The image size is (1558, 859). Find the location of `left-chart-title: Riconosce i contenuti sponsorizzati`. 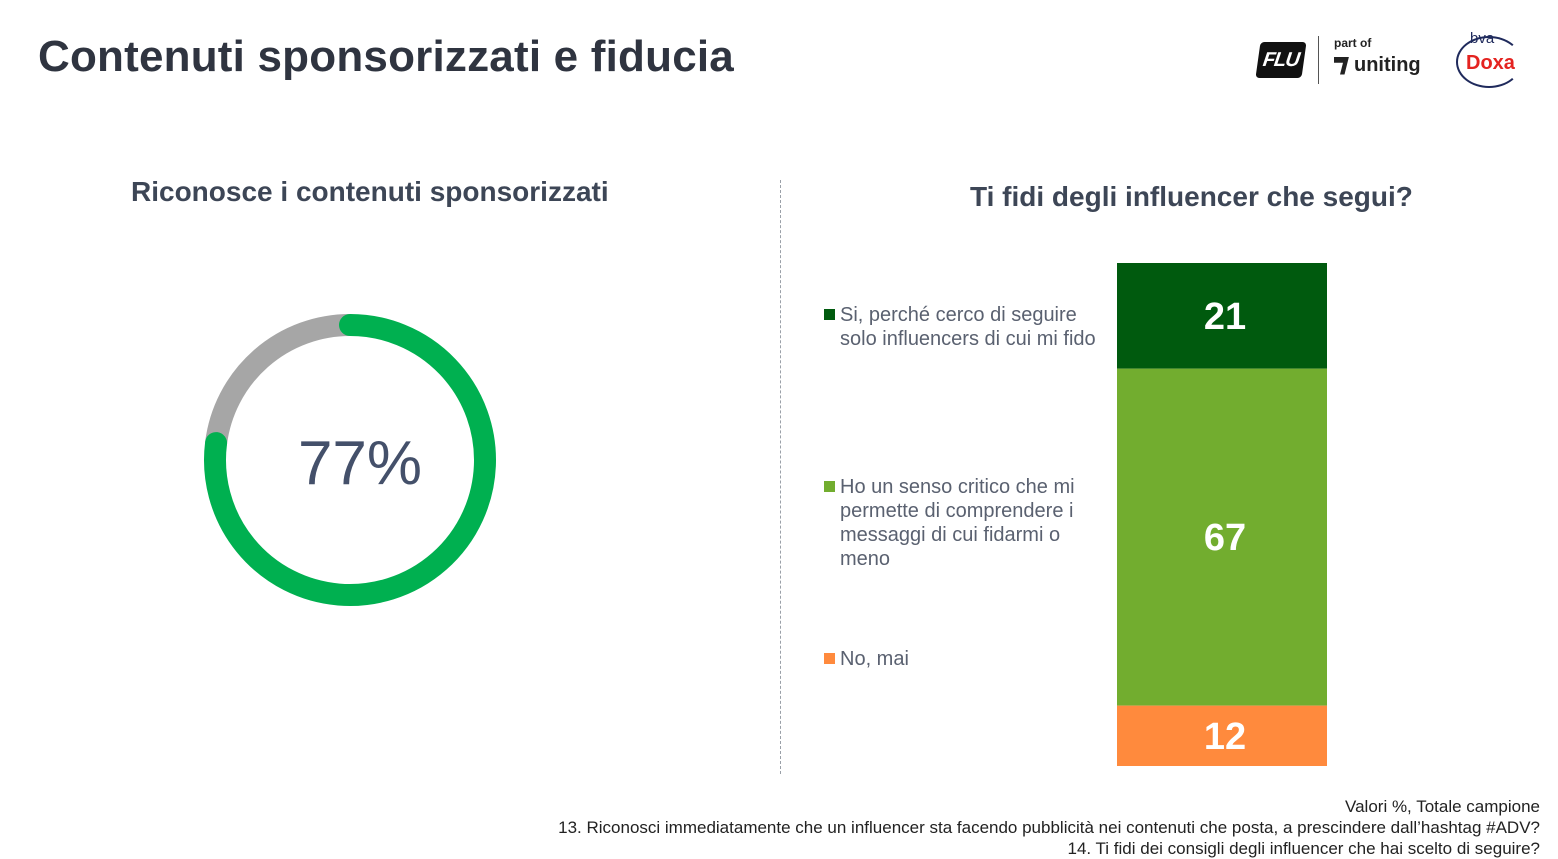

left-chart-title: Riconosce i contenuti sponsorizzati is located at coordinates (370, 191).